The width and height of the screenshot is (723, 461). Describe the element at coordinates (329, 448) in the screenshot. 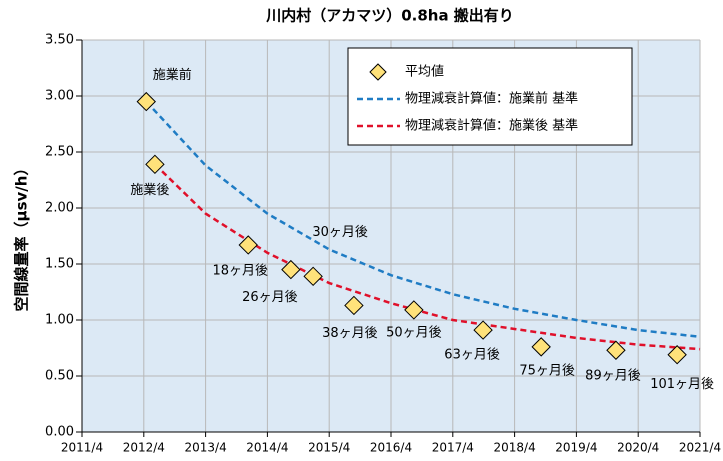

I see `x-tick-label: 2015/4` at that location.